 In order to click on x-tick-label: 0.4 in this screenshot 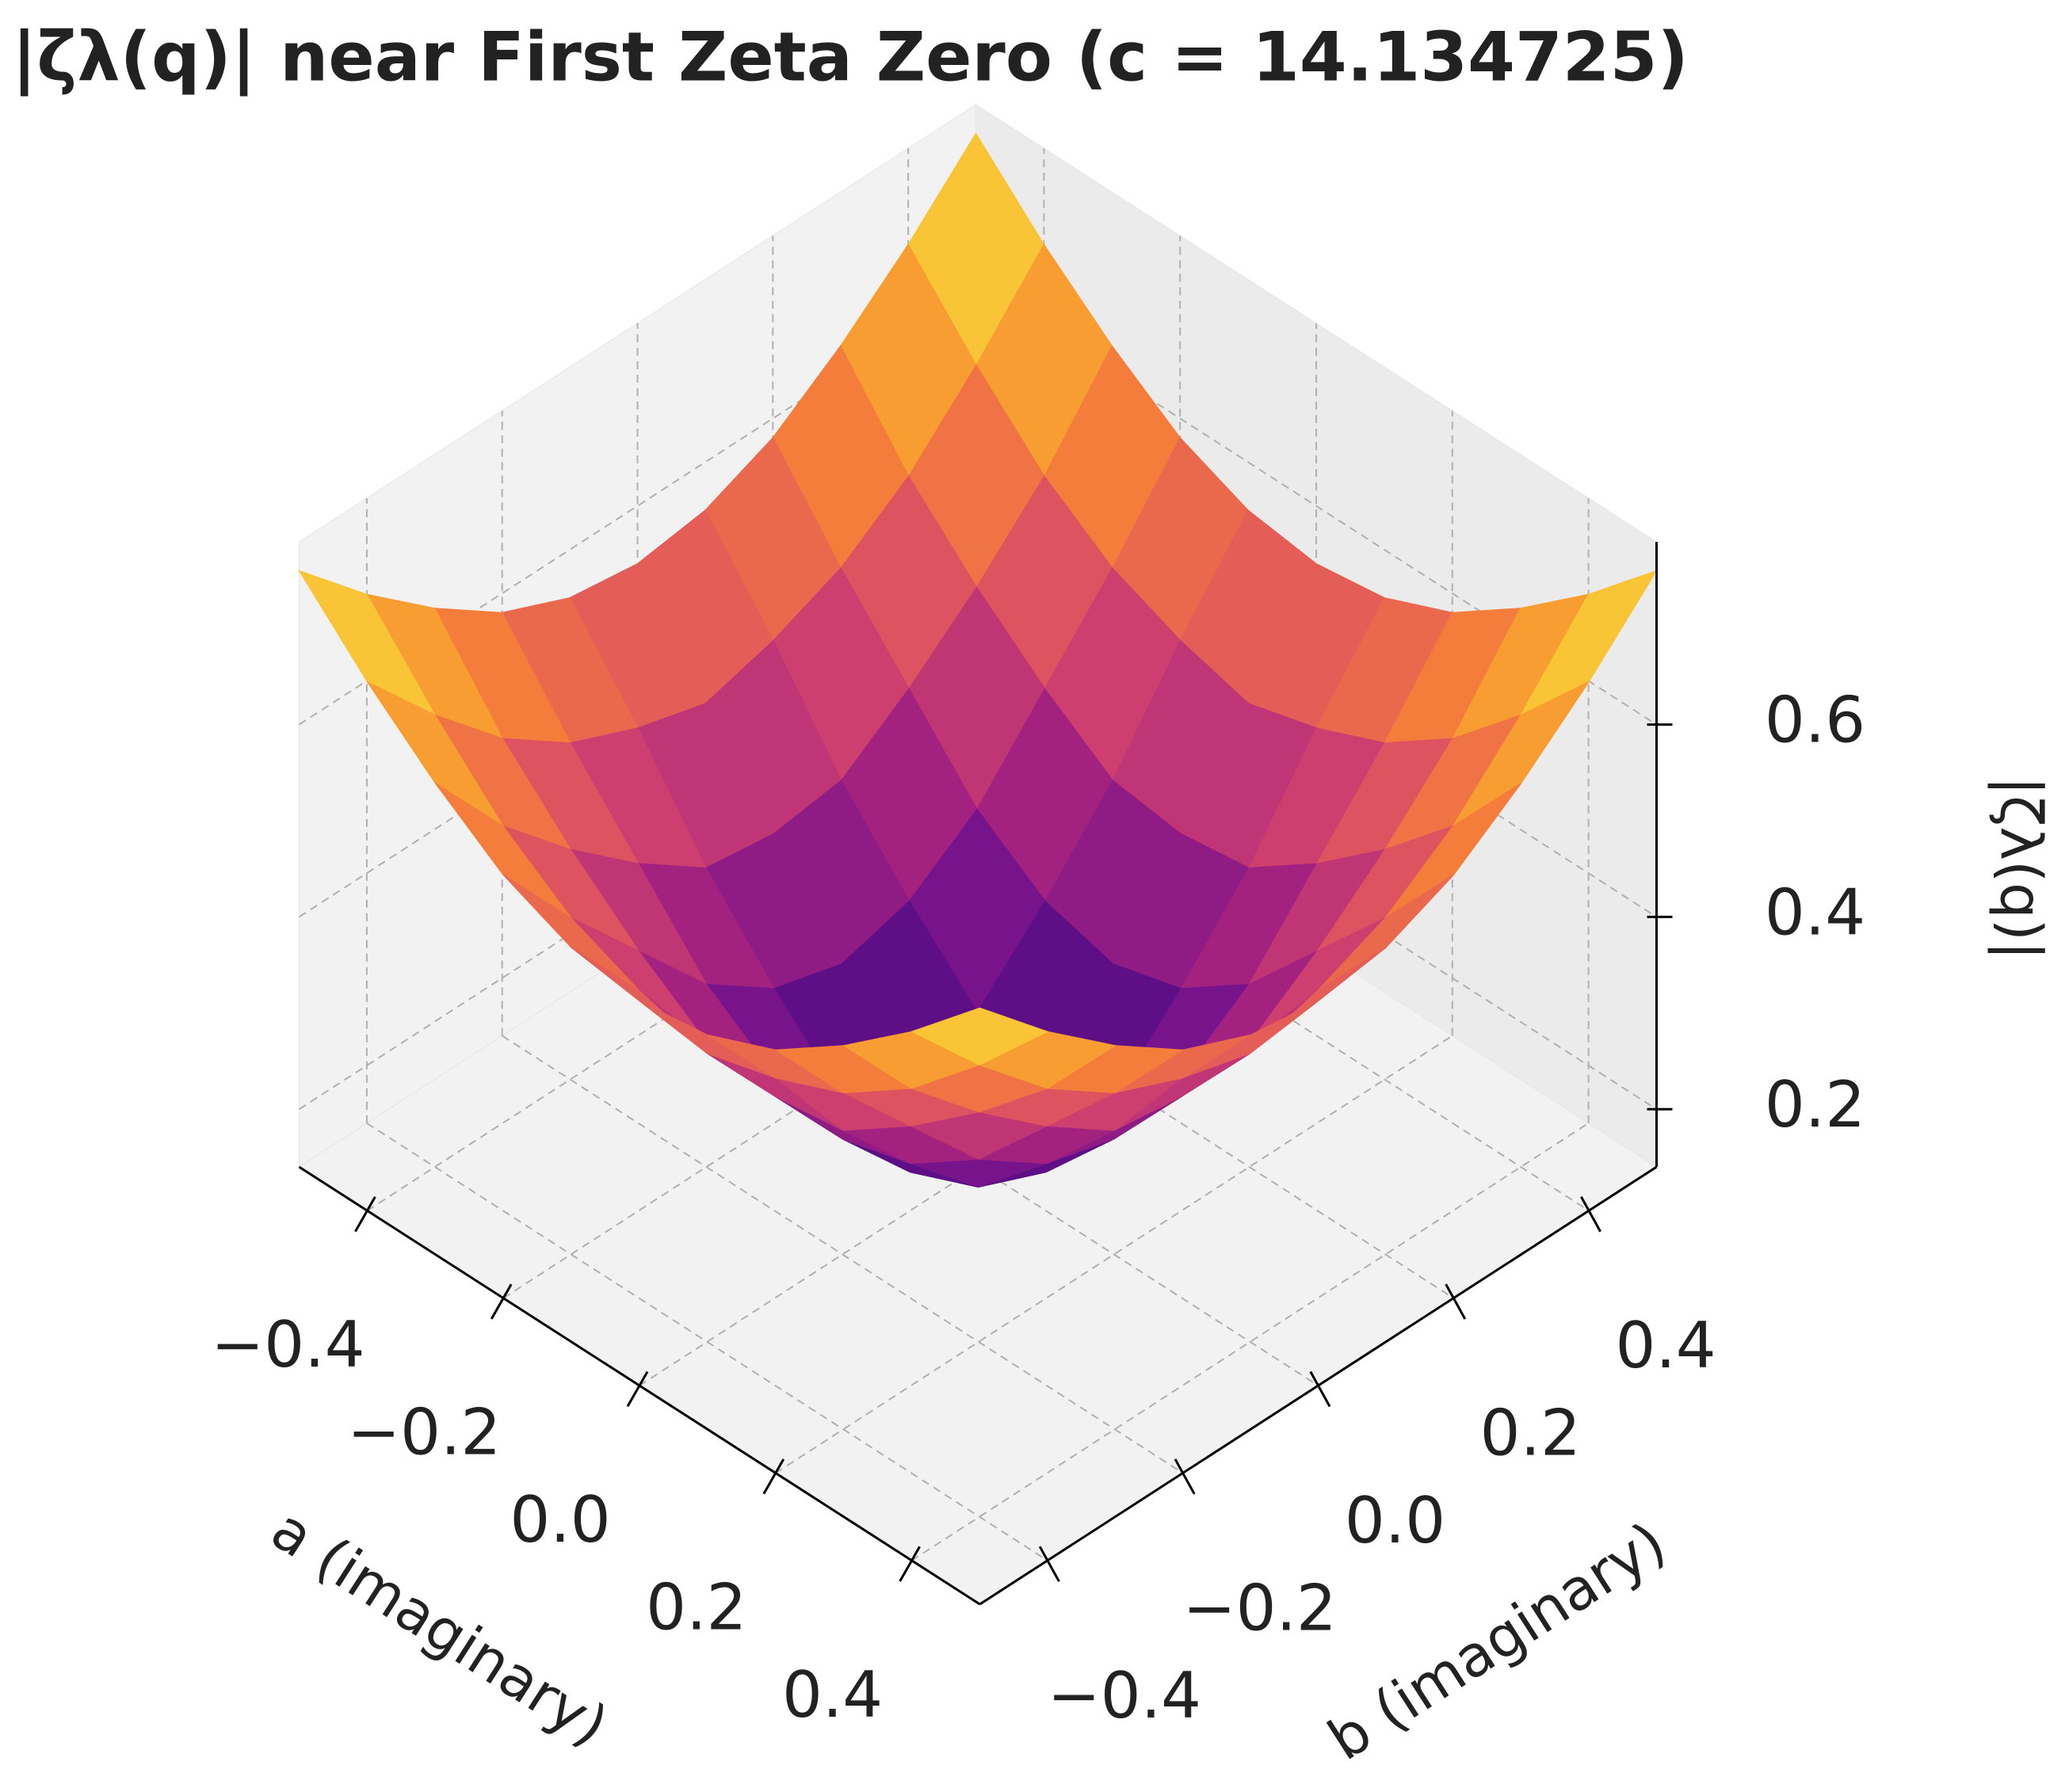, I will do `click(832, 1695)`.